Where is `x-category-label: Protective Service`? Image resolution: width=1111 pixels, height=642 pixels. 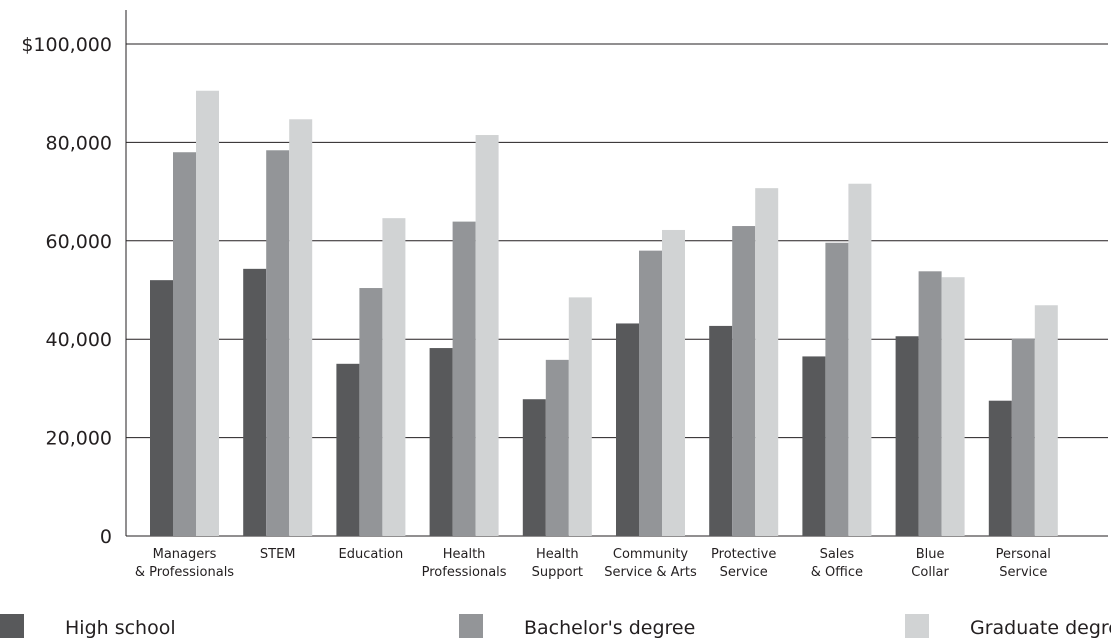 x-category-label: Protective Service is located at coordinates (743, 563).